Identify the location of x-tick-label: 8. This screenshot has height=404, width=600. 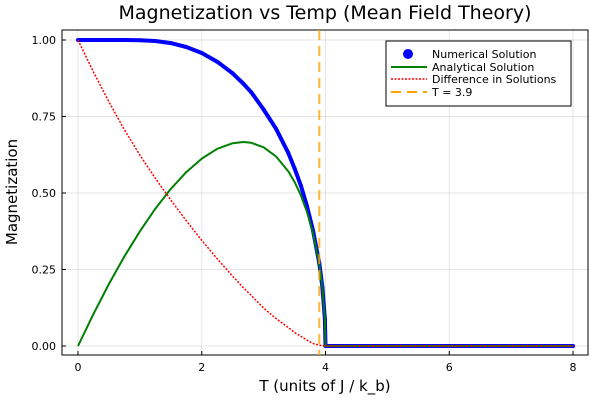
(573, 367).